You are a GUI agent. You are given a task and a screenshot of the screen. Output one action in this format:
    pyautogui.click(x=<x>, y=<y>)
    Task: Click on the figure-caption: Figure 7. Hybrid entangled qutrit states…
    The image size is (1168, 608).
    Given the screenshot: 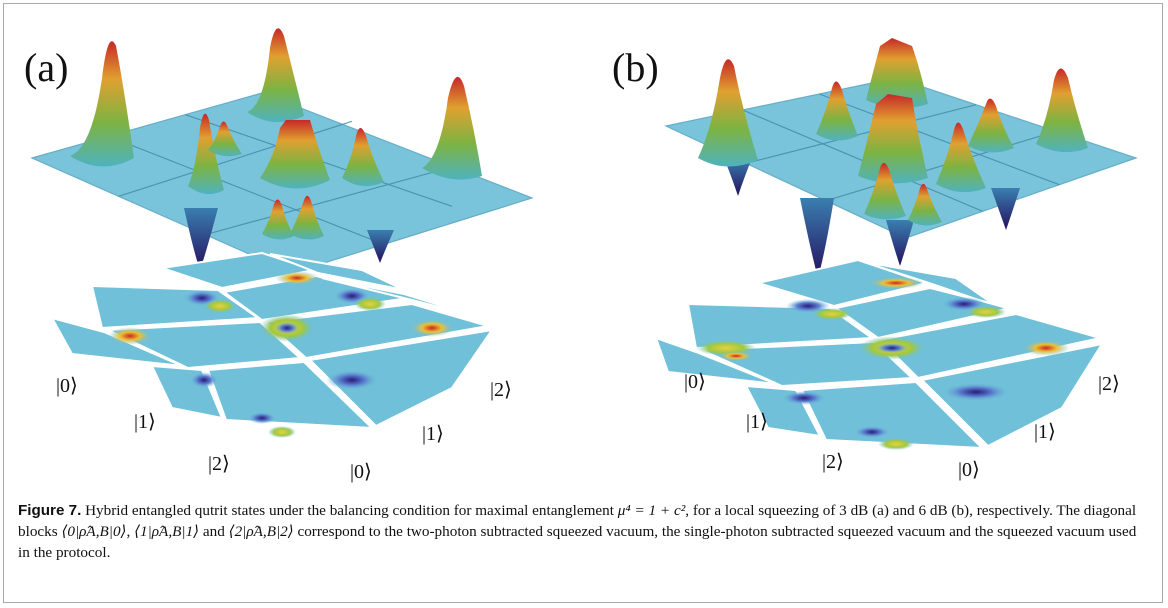 What is the action you would take?
    pyautogui.click(x=583, y=531)
    